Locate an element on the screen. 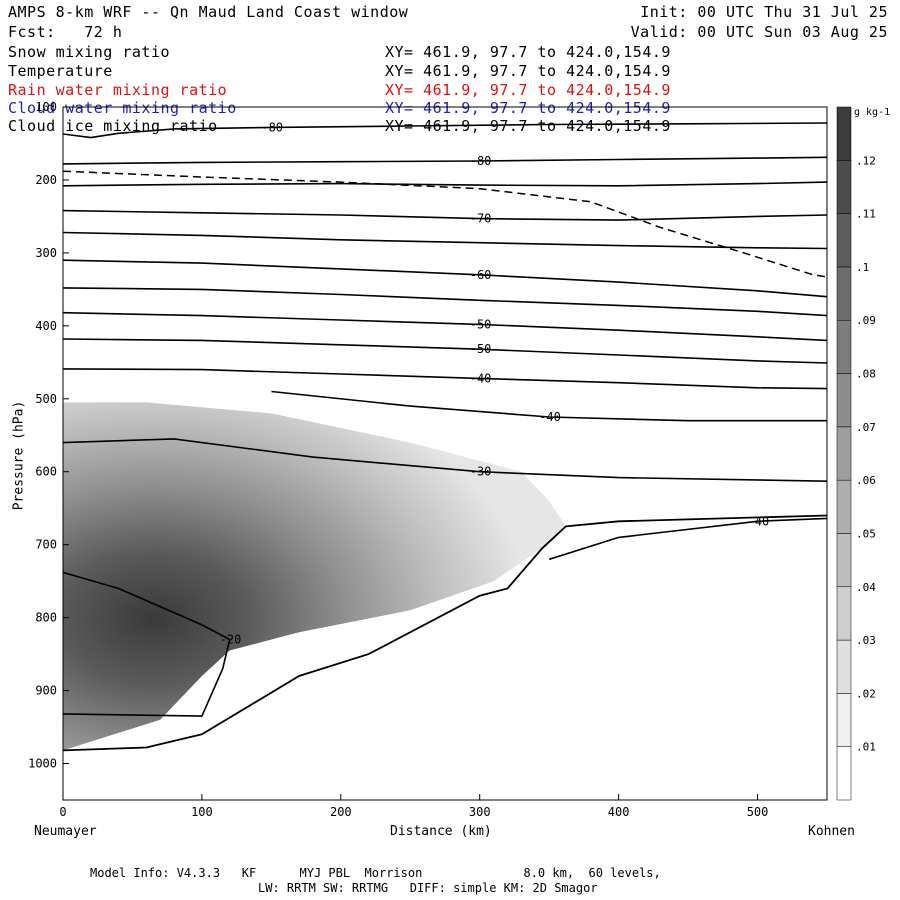  colorbar-tick-label: .09 is located at coordinates (866, 320).